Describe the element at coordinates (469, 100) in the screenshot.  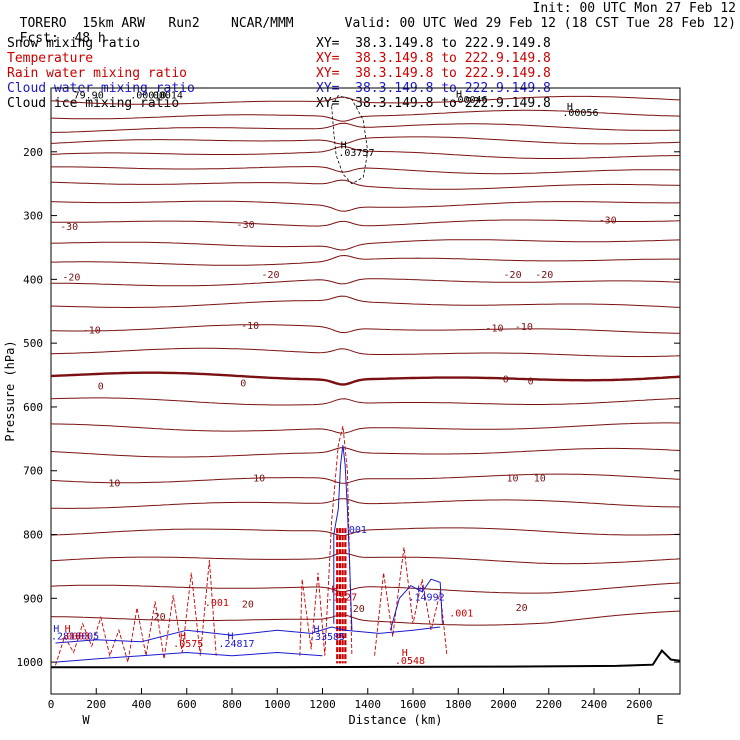
I see `field-annotation: .00046` at that location.